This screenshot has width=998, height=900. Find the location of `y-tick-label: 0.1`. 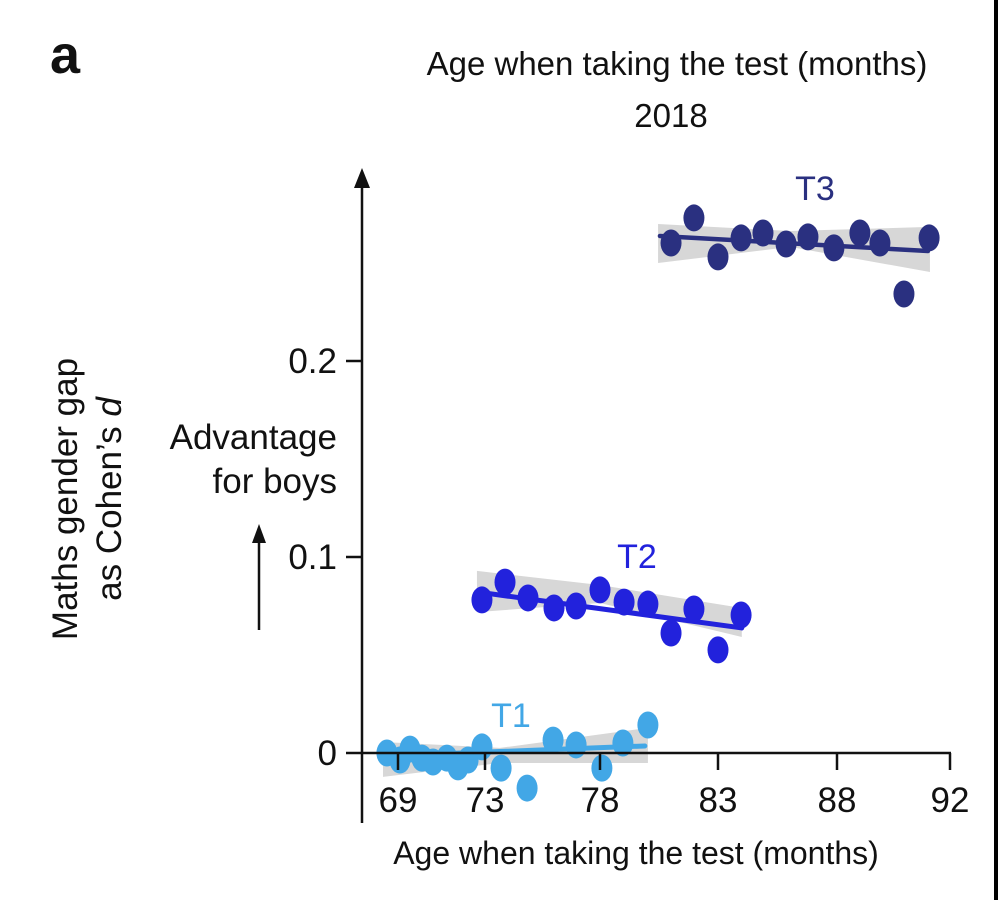

y-tick-label: 0.1 is located at coordinates (312, 557).